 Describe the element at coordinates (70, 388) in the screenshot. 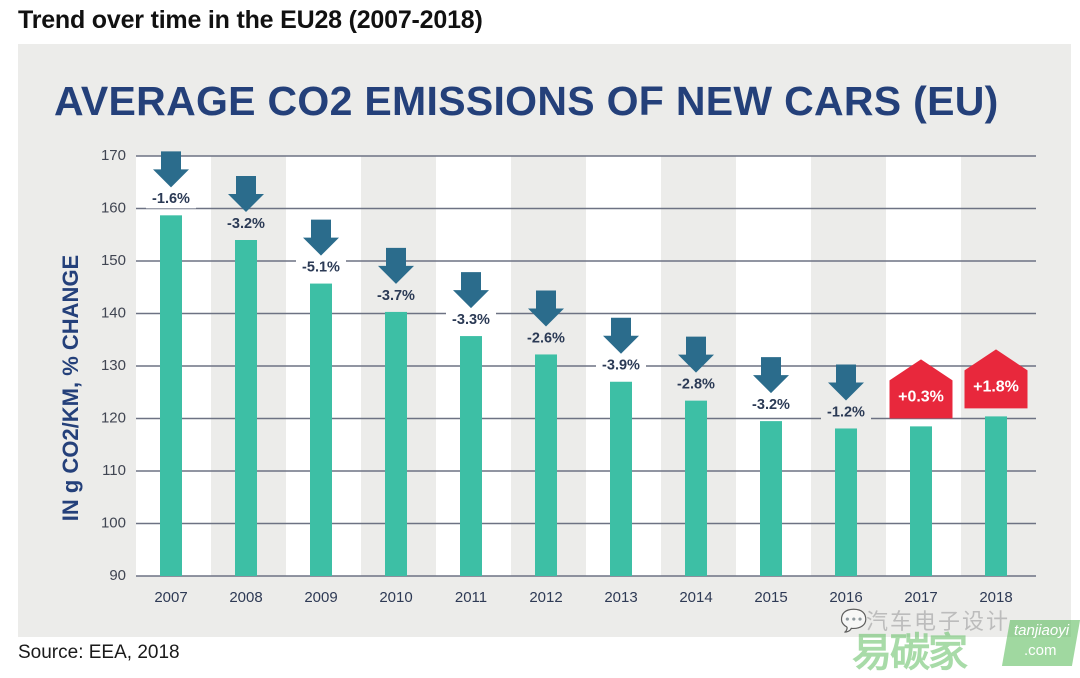

I see `y-axis-label: IN g CO2/KM, % CHANGE` at that location.